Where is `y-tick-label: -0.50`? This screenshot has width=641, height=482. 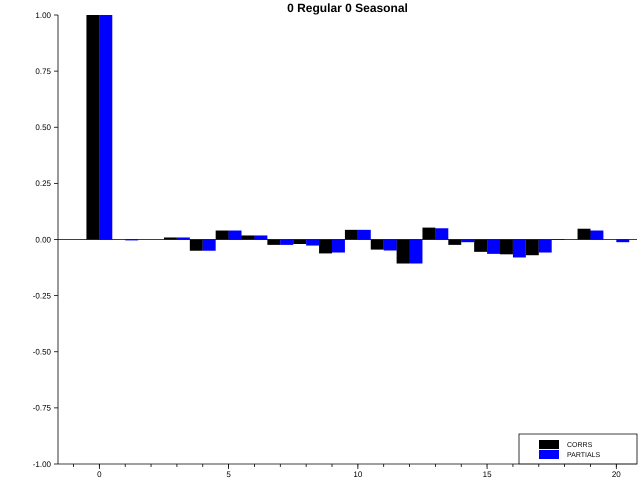
y-tick-label: -0.50 is located at coordinates (42, 352).